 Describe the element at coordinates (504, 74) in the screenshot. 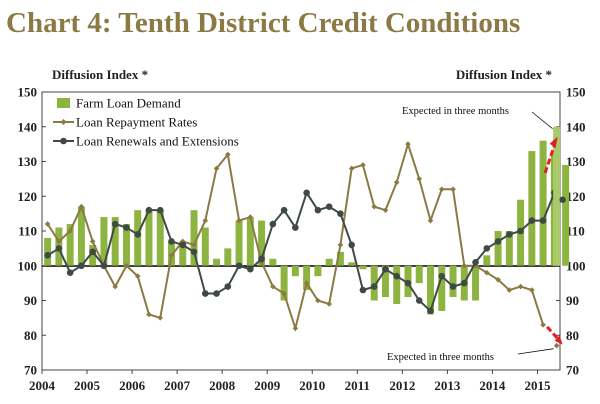

I see `right-axis-title: Diffusion Index *` at that location.